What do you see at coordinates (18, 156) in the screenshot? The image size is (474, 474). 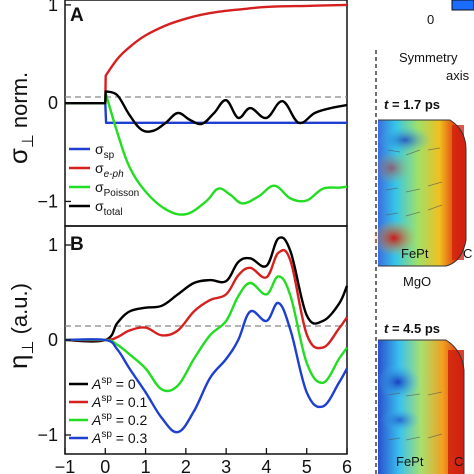 I see `panel-a-ylabel-symbol: σ` at bounding box center [18, 156].